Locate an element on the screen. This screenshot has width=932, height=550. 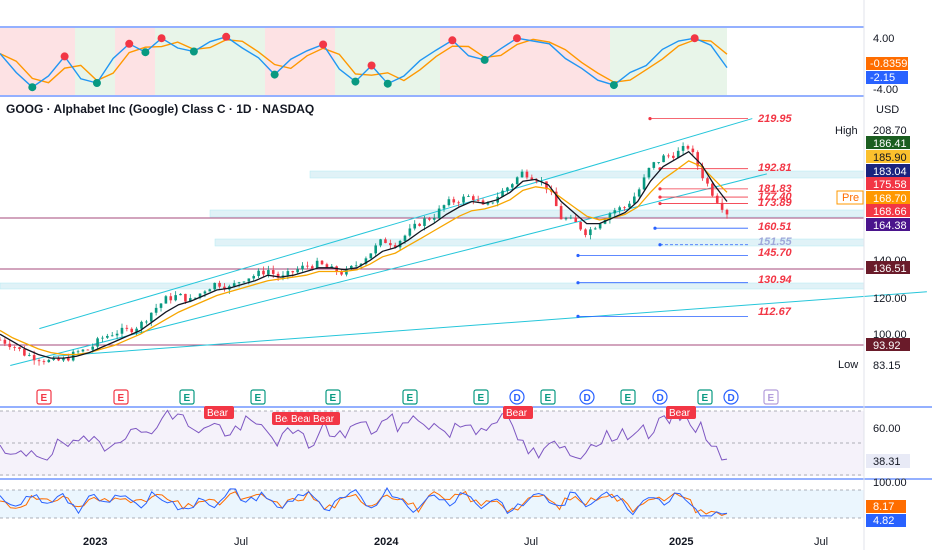
x-tick-2024: 2024 is located at coordinates (386, 542).